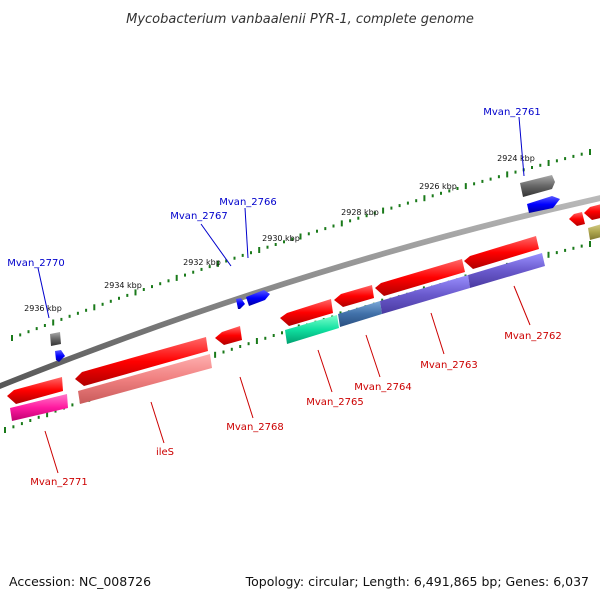 The height and width of the screenshot is (600, 600). I want to click on gene-label-mvan-2770: Mvan_2770, so click(35, 263).